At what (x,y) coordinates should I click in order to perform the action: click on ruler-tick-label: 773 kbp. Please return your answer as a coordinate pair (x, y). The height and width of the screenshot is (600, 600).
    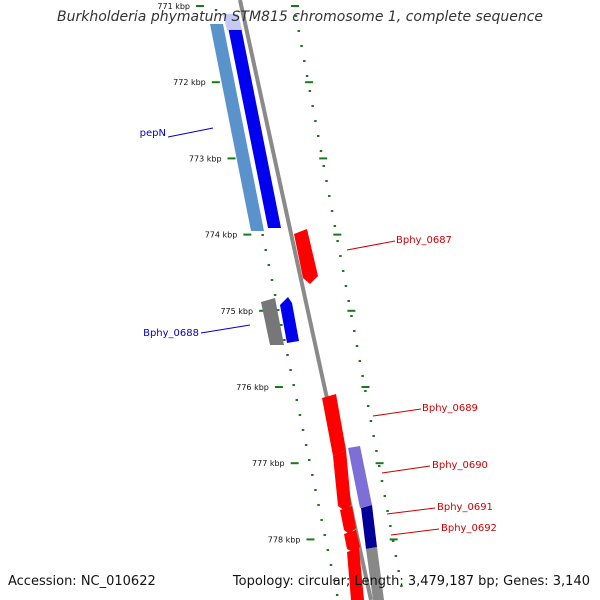
    Looking at the image, I should click on (205, 158).